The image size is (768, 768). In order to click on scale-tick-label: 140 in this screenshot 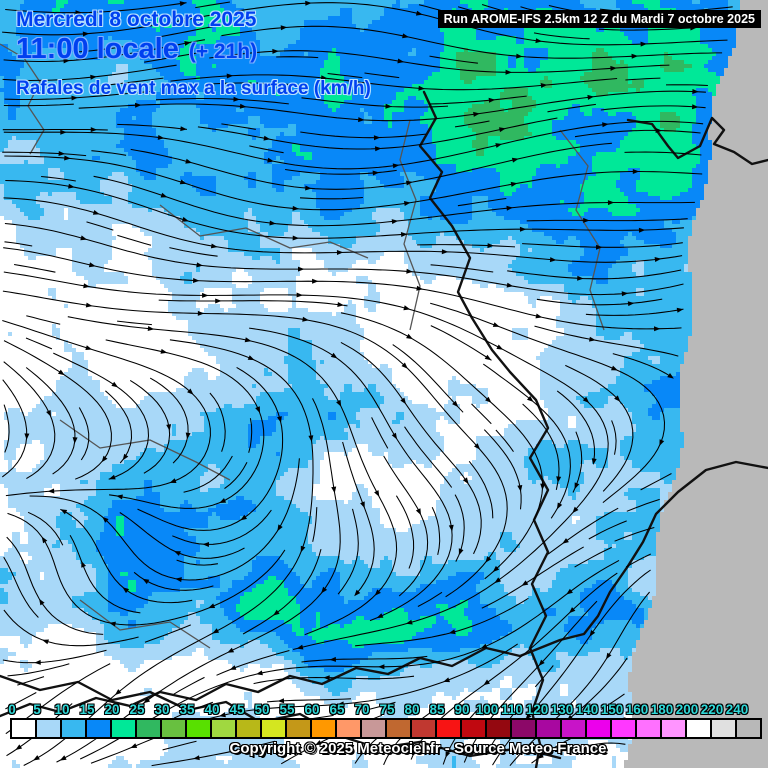, I will do `click(587, 709)`.